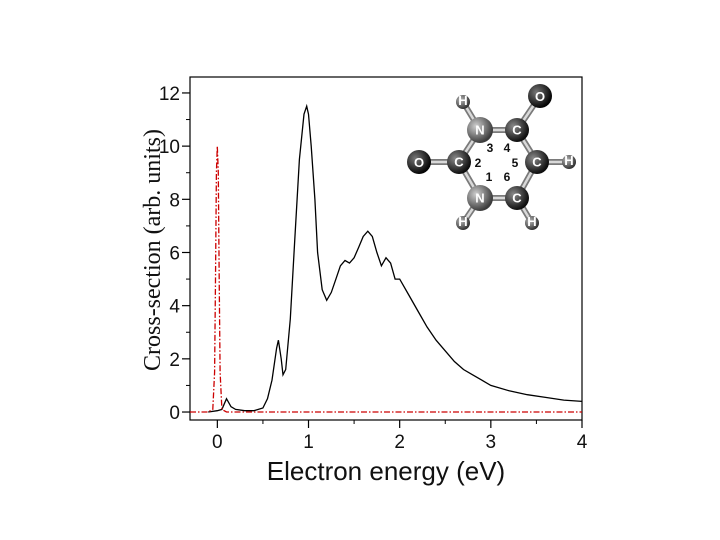 Image resolution: width=720 pixels, height=540 pixels. Describe the element at coordinates (174, 413) in the screenshot. I see `y-tick-label: 0` at that location.